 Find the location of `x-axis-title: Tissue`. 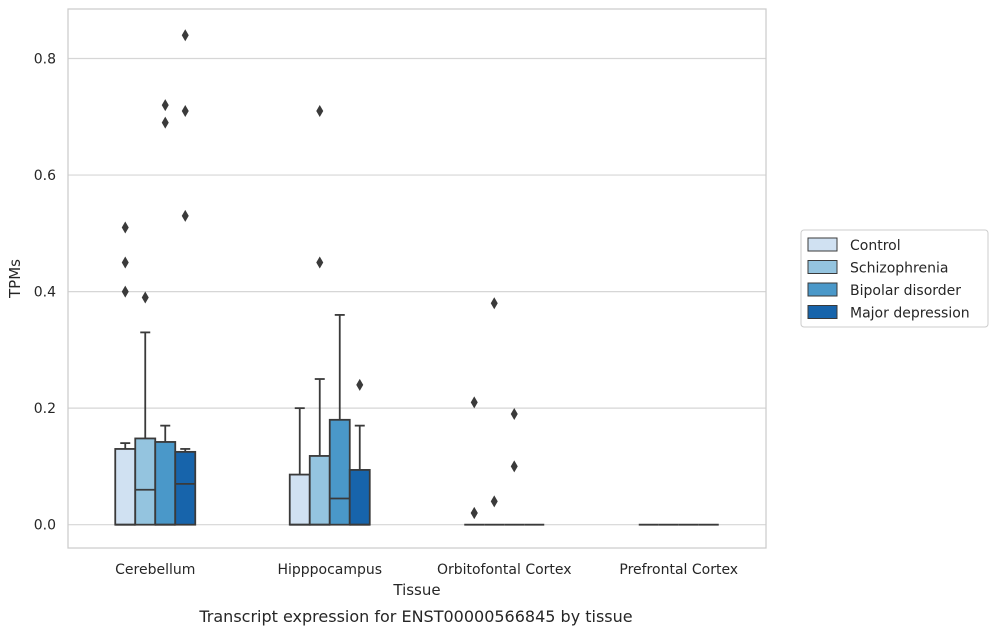

x-axis-title: Tissue is located at coordinates (416, 590).